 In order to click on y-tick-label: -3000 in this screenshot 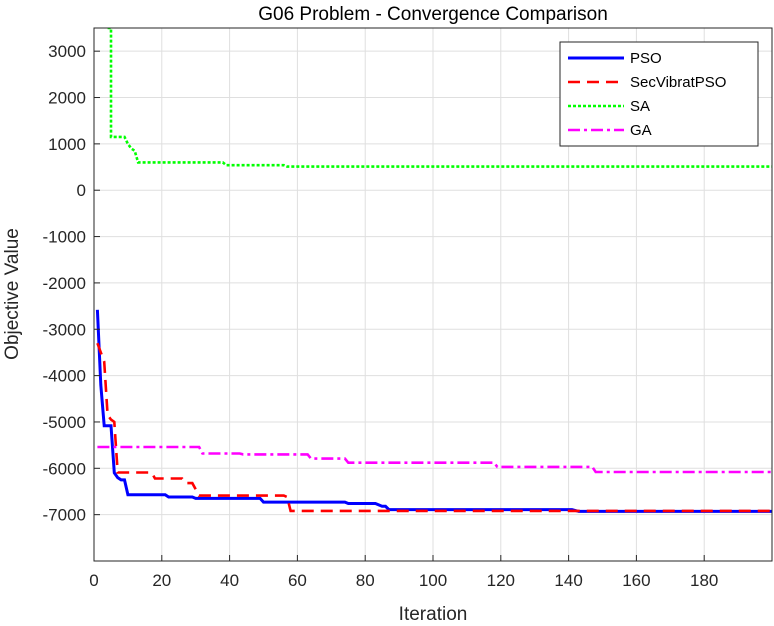, I will do `click(64, 329)`.